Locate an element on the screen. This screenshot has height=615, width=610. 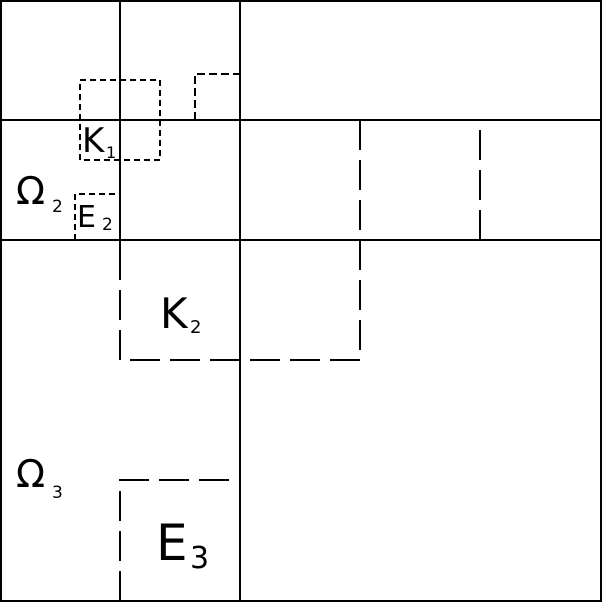
label-e3: E 3 is located at coordinates (182, 545).